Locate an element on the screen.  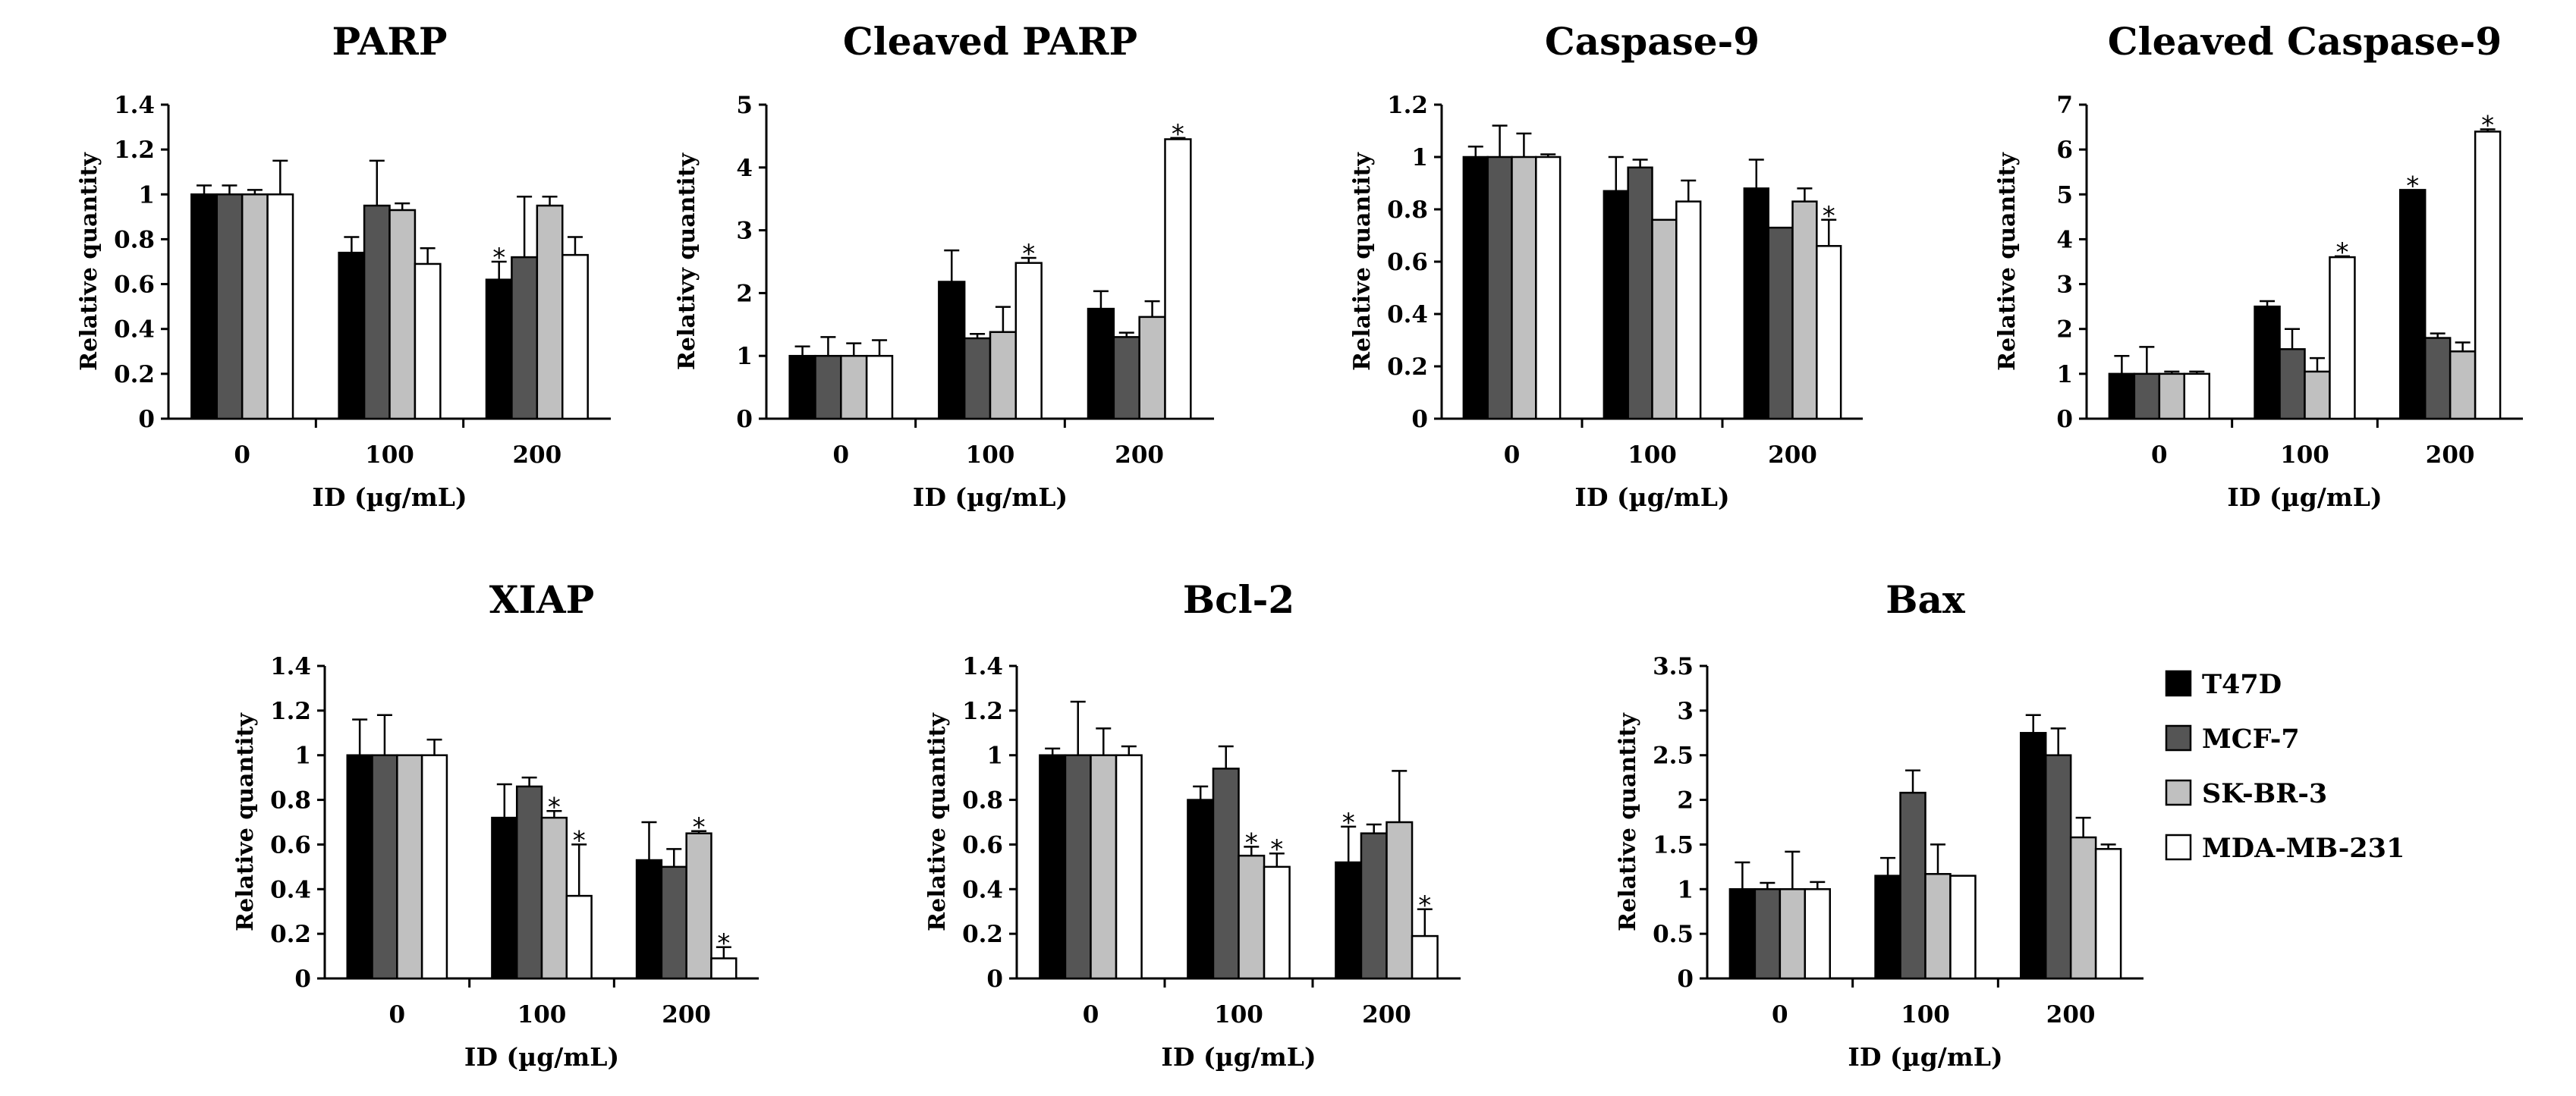
chart-title: Cleaved PARP is located at coordinates (990, 41).